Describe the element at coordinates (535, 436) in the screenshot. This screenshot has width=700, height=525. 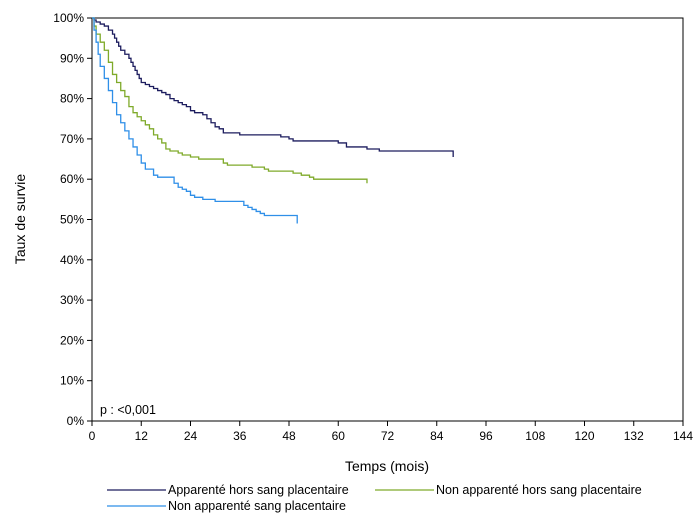
I see `x-tick-label-108: 108` at that location.